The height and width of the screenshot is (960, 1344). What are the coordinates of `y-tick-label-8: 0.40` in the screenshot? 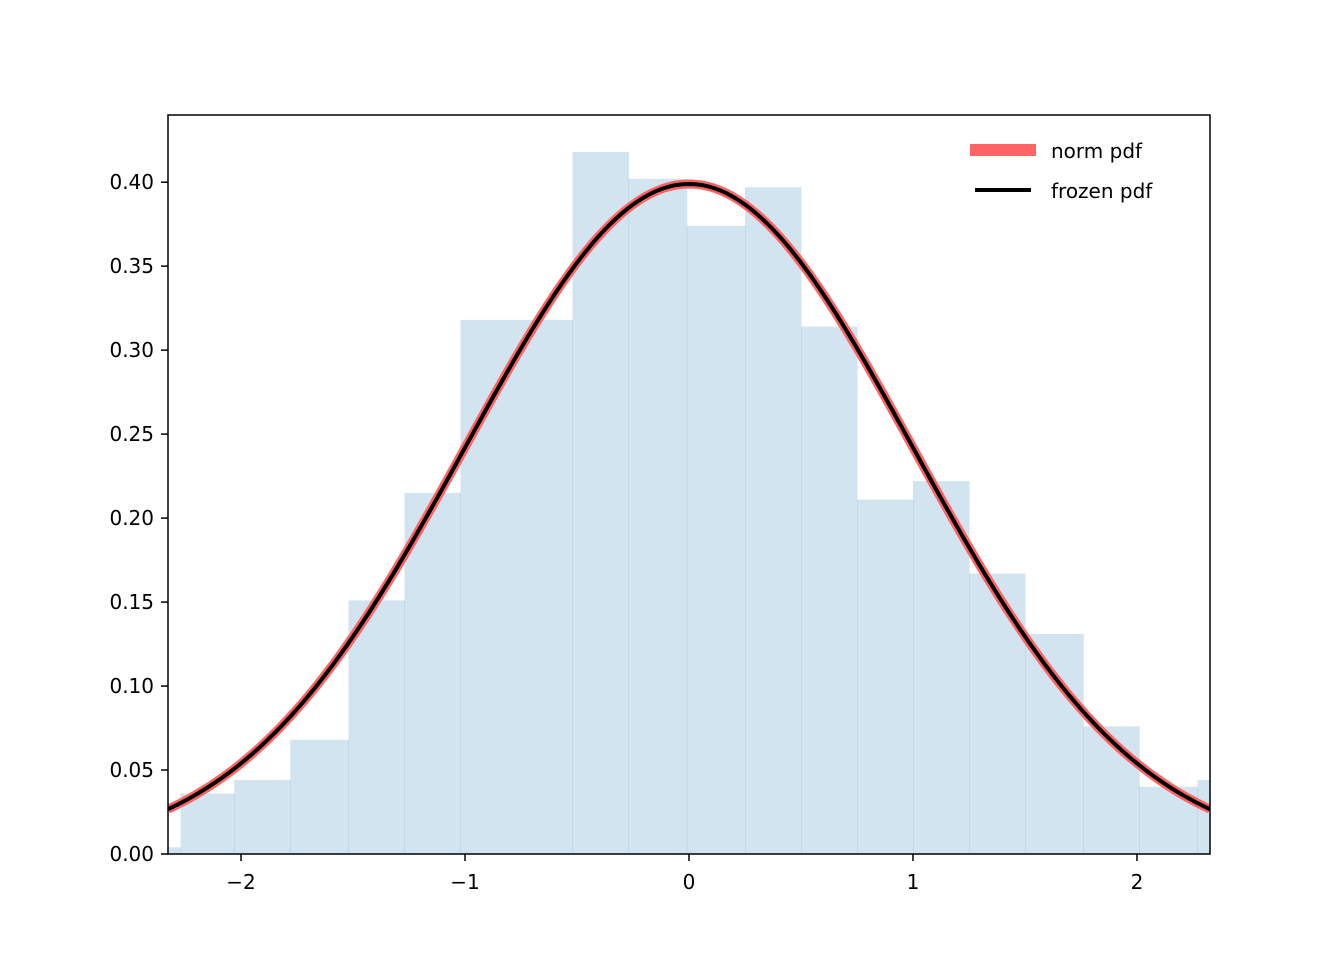 It's located at (131, 182).